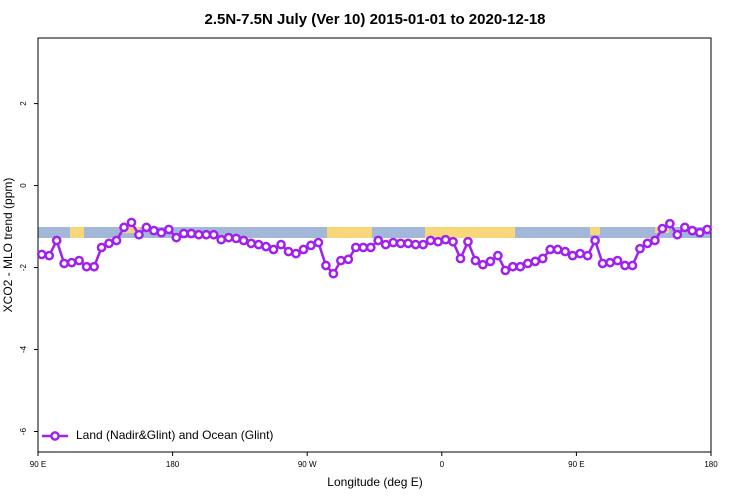  Describe the element at coordinates (374, 482) in the screenshot. I see `x-axis-label: Longitude (deg E)` at that location.